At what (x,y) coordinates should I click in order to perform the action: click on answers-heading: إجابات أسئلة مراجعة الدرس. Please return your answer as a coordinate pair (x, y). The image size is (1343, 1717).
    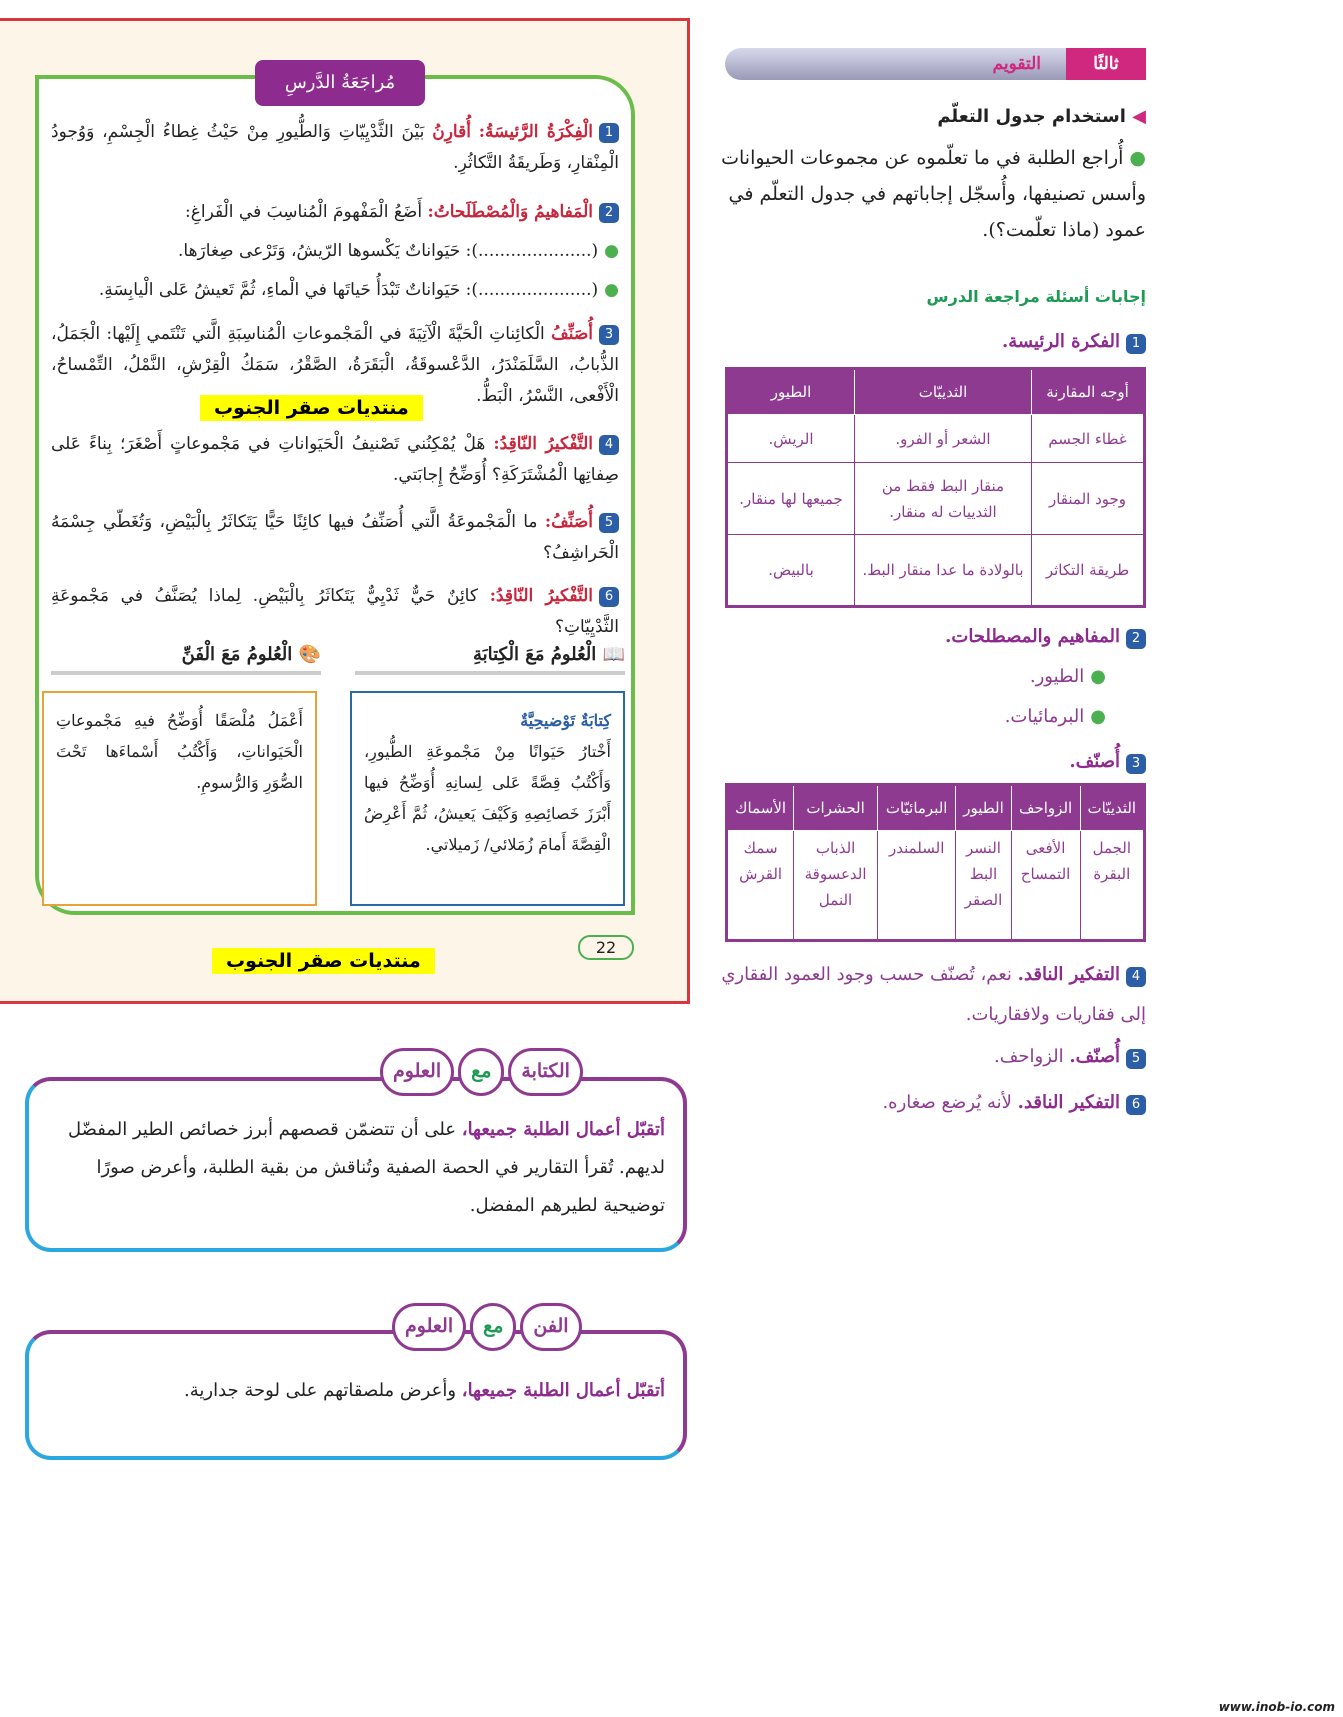
    Looking at the image, I should click on (1036, 296).